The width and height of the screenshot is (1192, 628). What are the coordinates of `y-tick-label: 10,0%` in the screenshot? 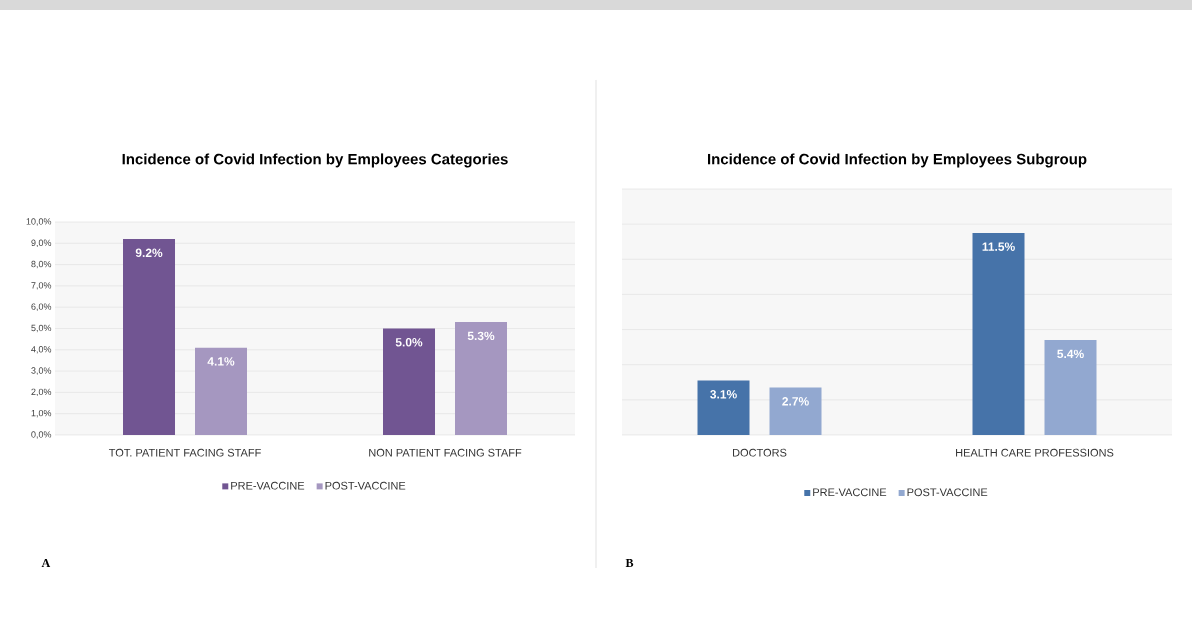 It's located at (39, 222).